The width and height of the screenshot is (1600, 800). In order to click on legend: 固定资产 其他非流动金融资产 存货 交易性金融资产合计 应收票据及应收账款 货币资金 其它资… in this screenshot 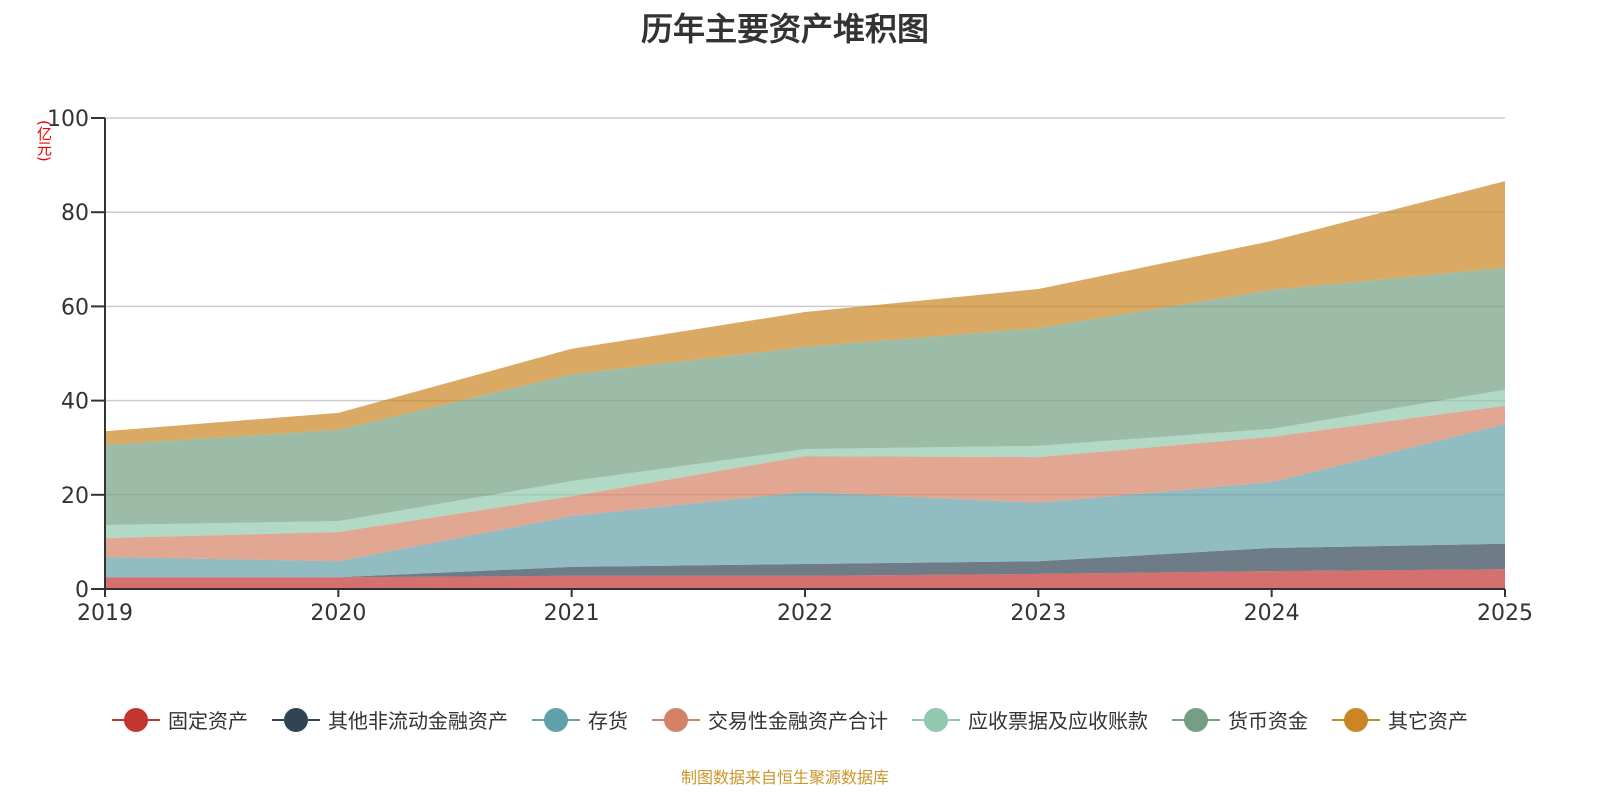, I will do `click(790, 719)`.